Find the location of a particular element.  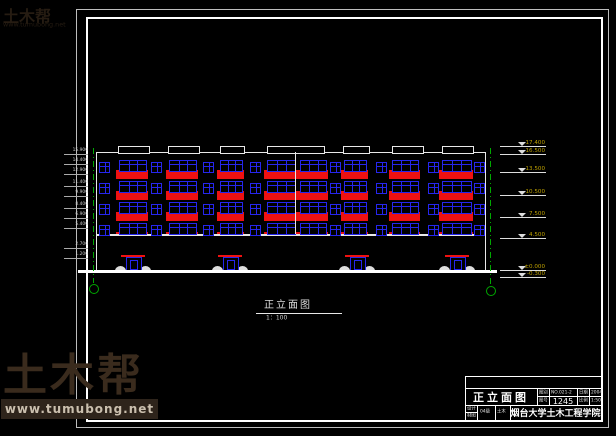

parapet-segment is located at coordinates (134, 150).